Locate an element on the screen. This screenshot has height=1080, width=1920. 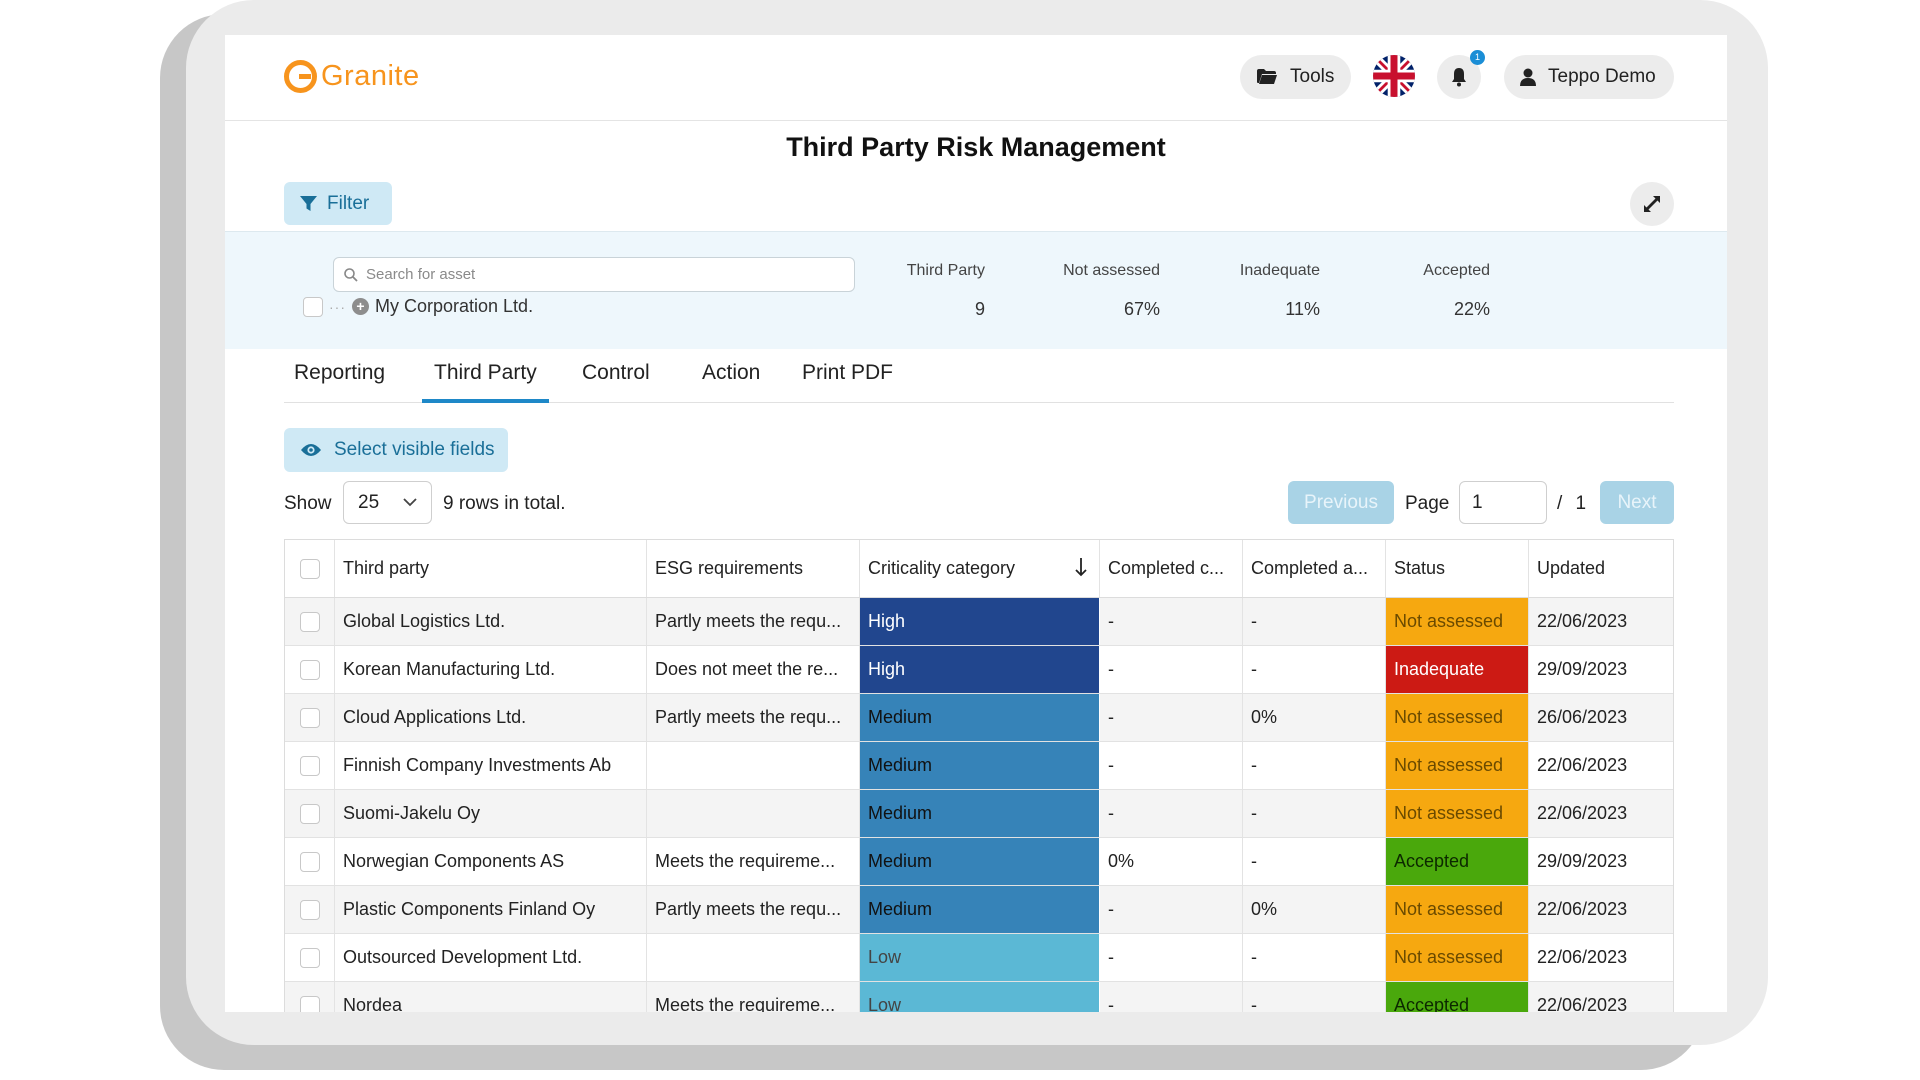
search-placeholder: Search for asset is located at coordinates (421, 274).